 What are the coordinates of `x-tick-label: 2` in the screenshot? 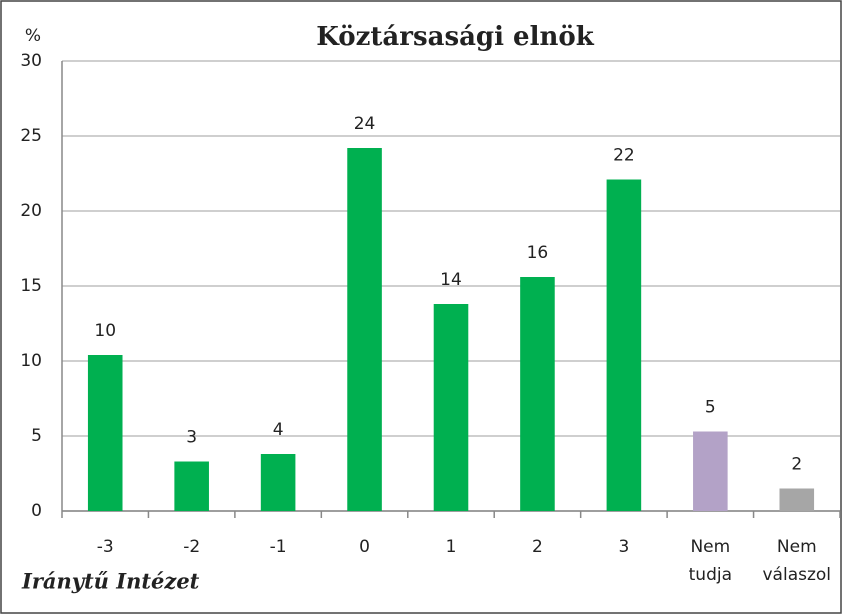 It's located at (537, 547).